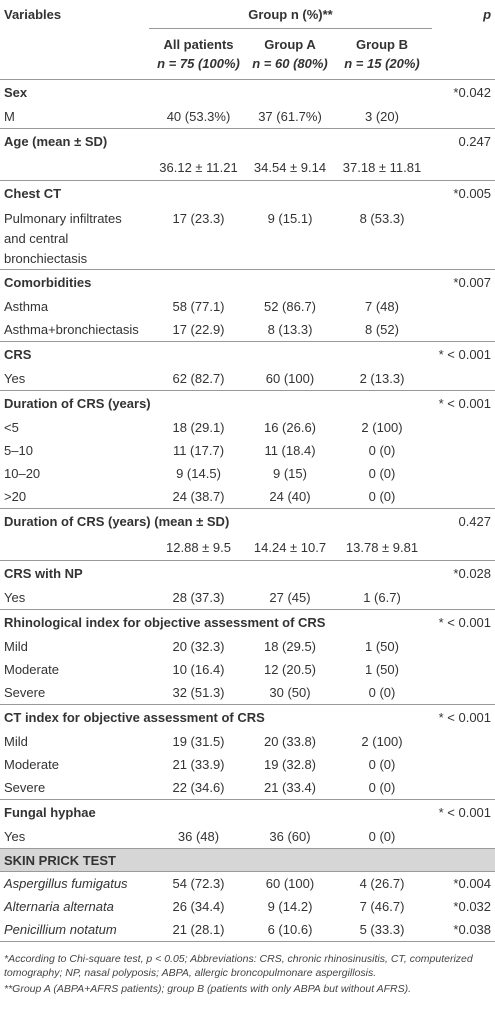 Image resolution: width=495 pixels, height=1020 pixels. I want to click on table-row: 10–20 9 (14.5) 9 (15) 0 (0), so click(247, 473).